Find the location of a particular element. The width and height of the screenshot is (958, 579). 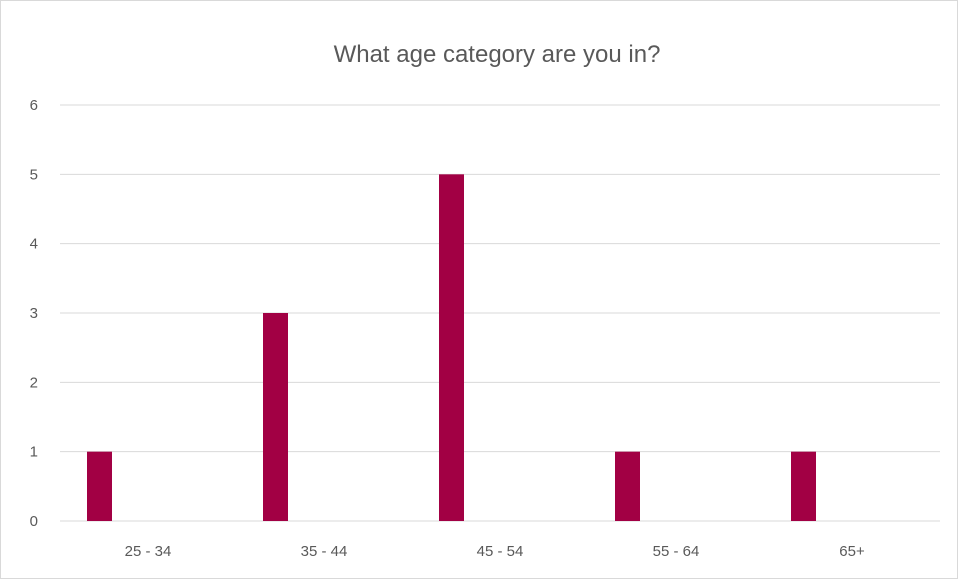

chart-title: What age category are you in? is located at coordinates (497, 54).